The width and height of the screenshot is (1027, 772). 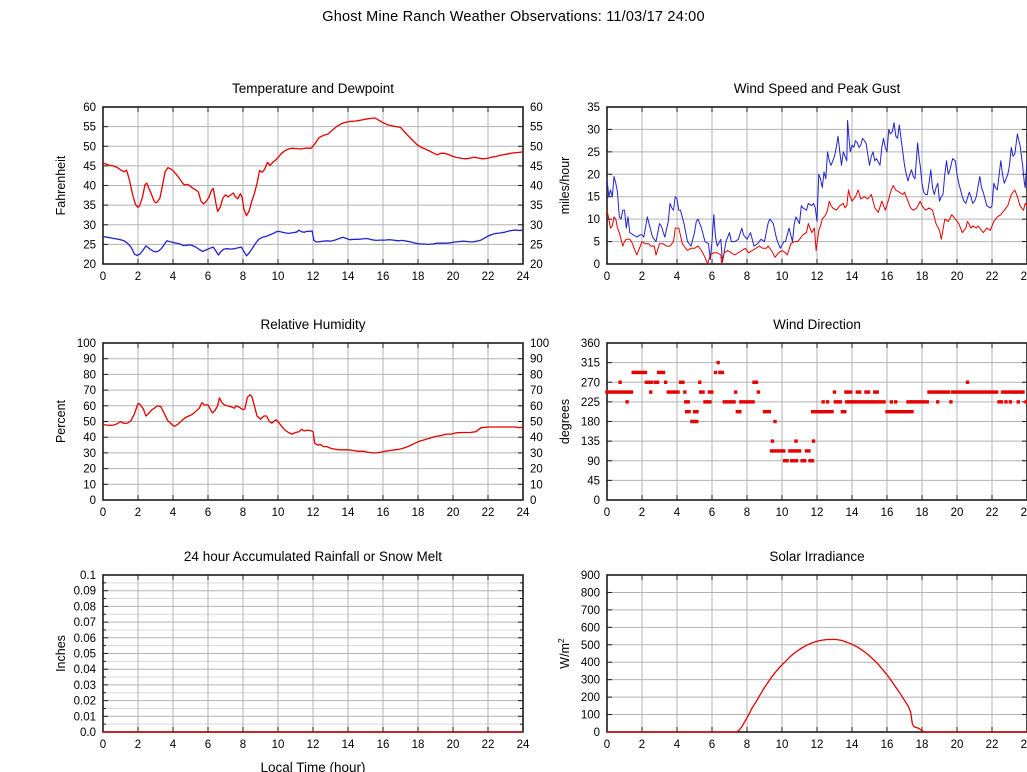 What do you see at coordinates (817, 277) in the screenshot?
I see `x-tick-label: 12` at bounding box center [817, 277].